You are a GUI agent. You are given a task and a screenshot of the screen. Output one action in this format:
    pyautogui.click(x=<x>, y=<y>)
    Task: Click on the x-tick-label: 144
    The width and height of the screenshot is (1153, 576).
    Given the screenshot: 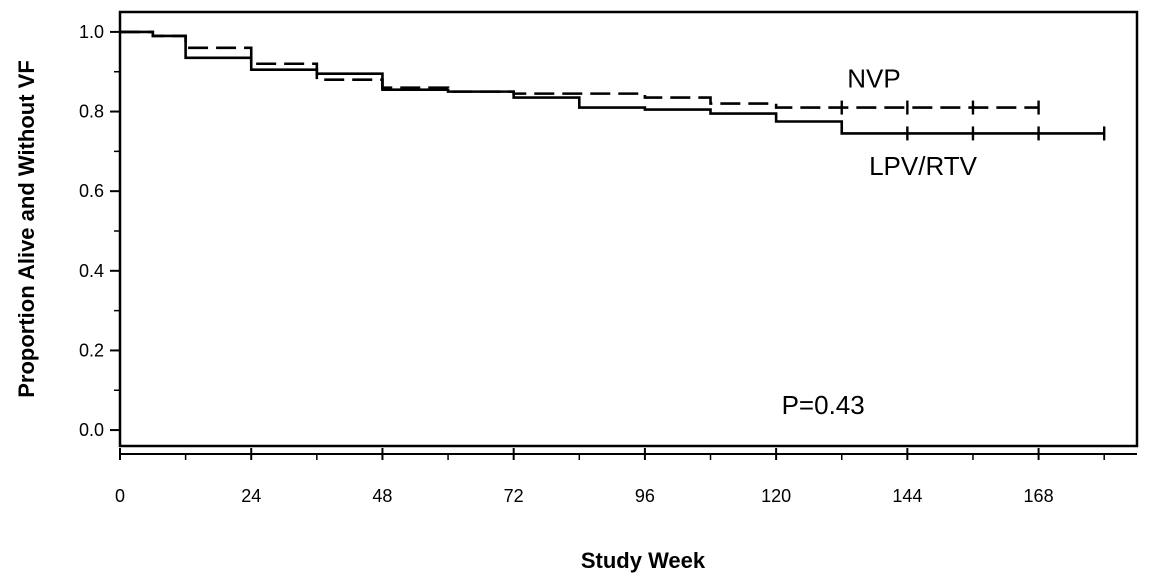 What is the action you would take?
    pyautogui.click(x=907, y=496)
    